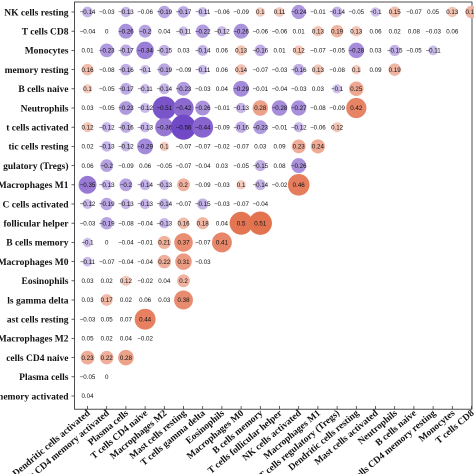 The height and width of the screenshot is (474, 474). Describe the element at coordinates (241, 70) in the screenshot. I see `corr-value: 0.14` at that location.